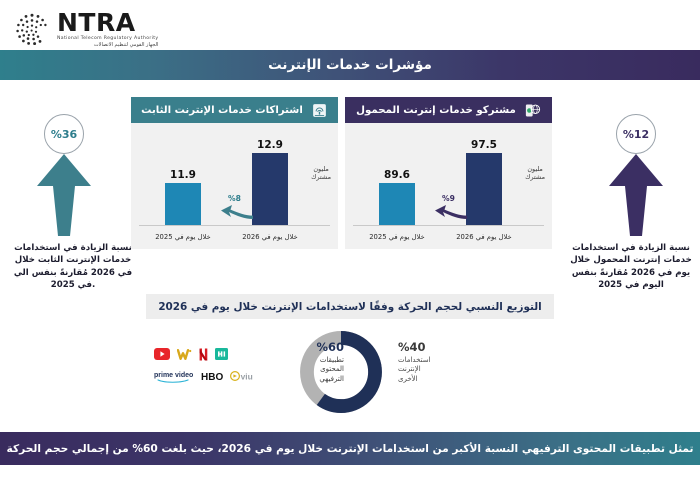 The height and width of the screenshot is (479, 700). What do you see at coordinates (448, 198) in the screenshot?
I see `growth-pct-mobile: %9` at bounding box center [448, 198].